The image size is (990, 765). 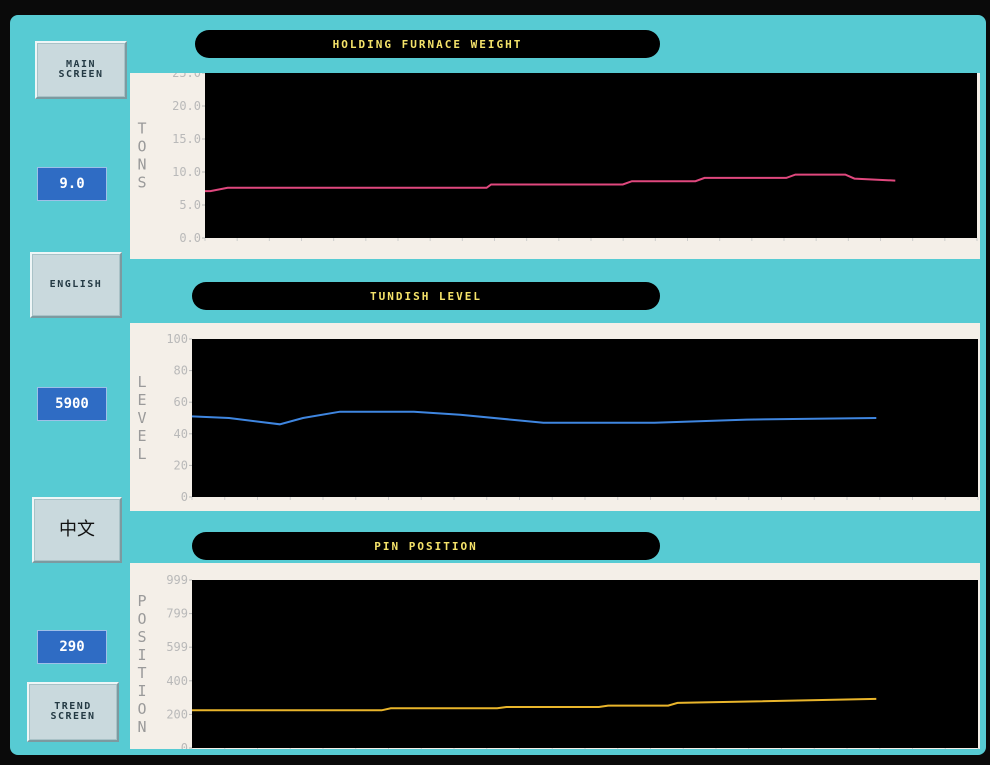 What do you see at coordinates (177, 681) in the screenshot?
I see `pin-y-tick-label: 400` at bounding box center [177, 681].